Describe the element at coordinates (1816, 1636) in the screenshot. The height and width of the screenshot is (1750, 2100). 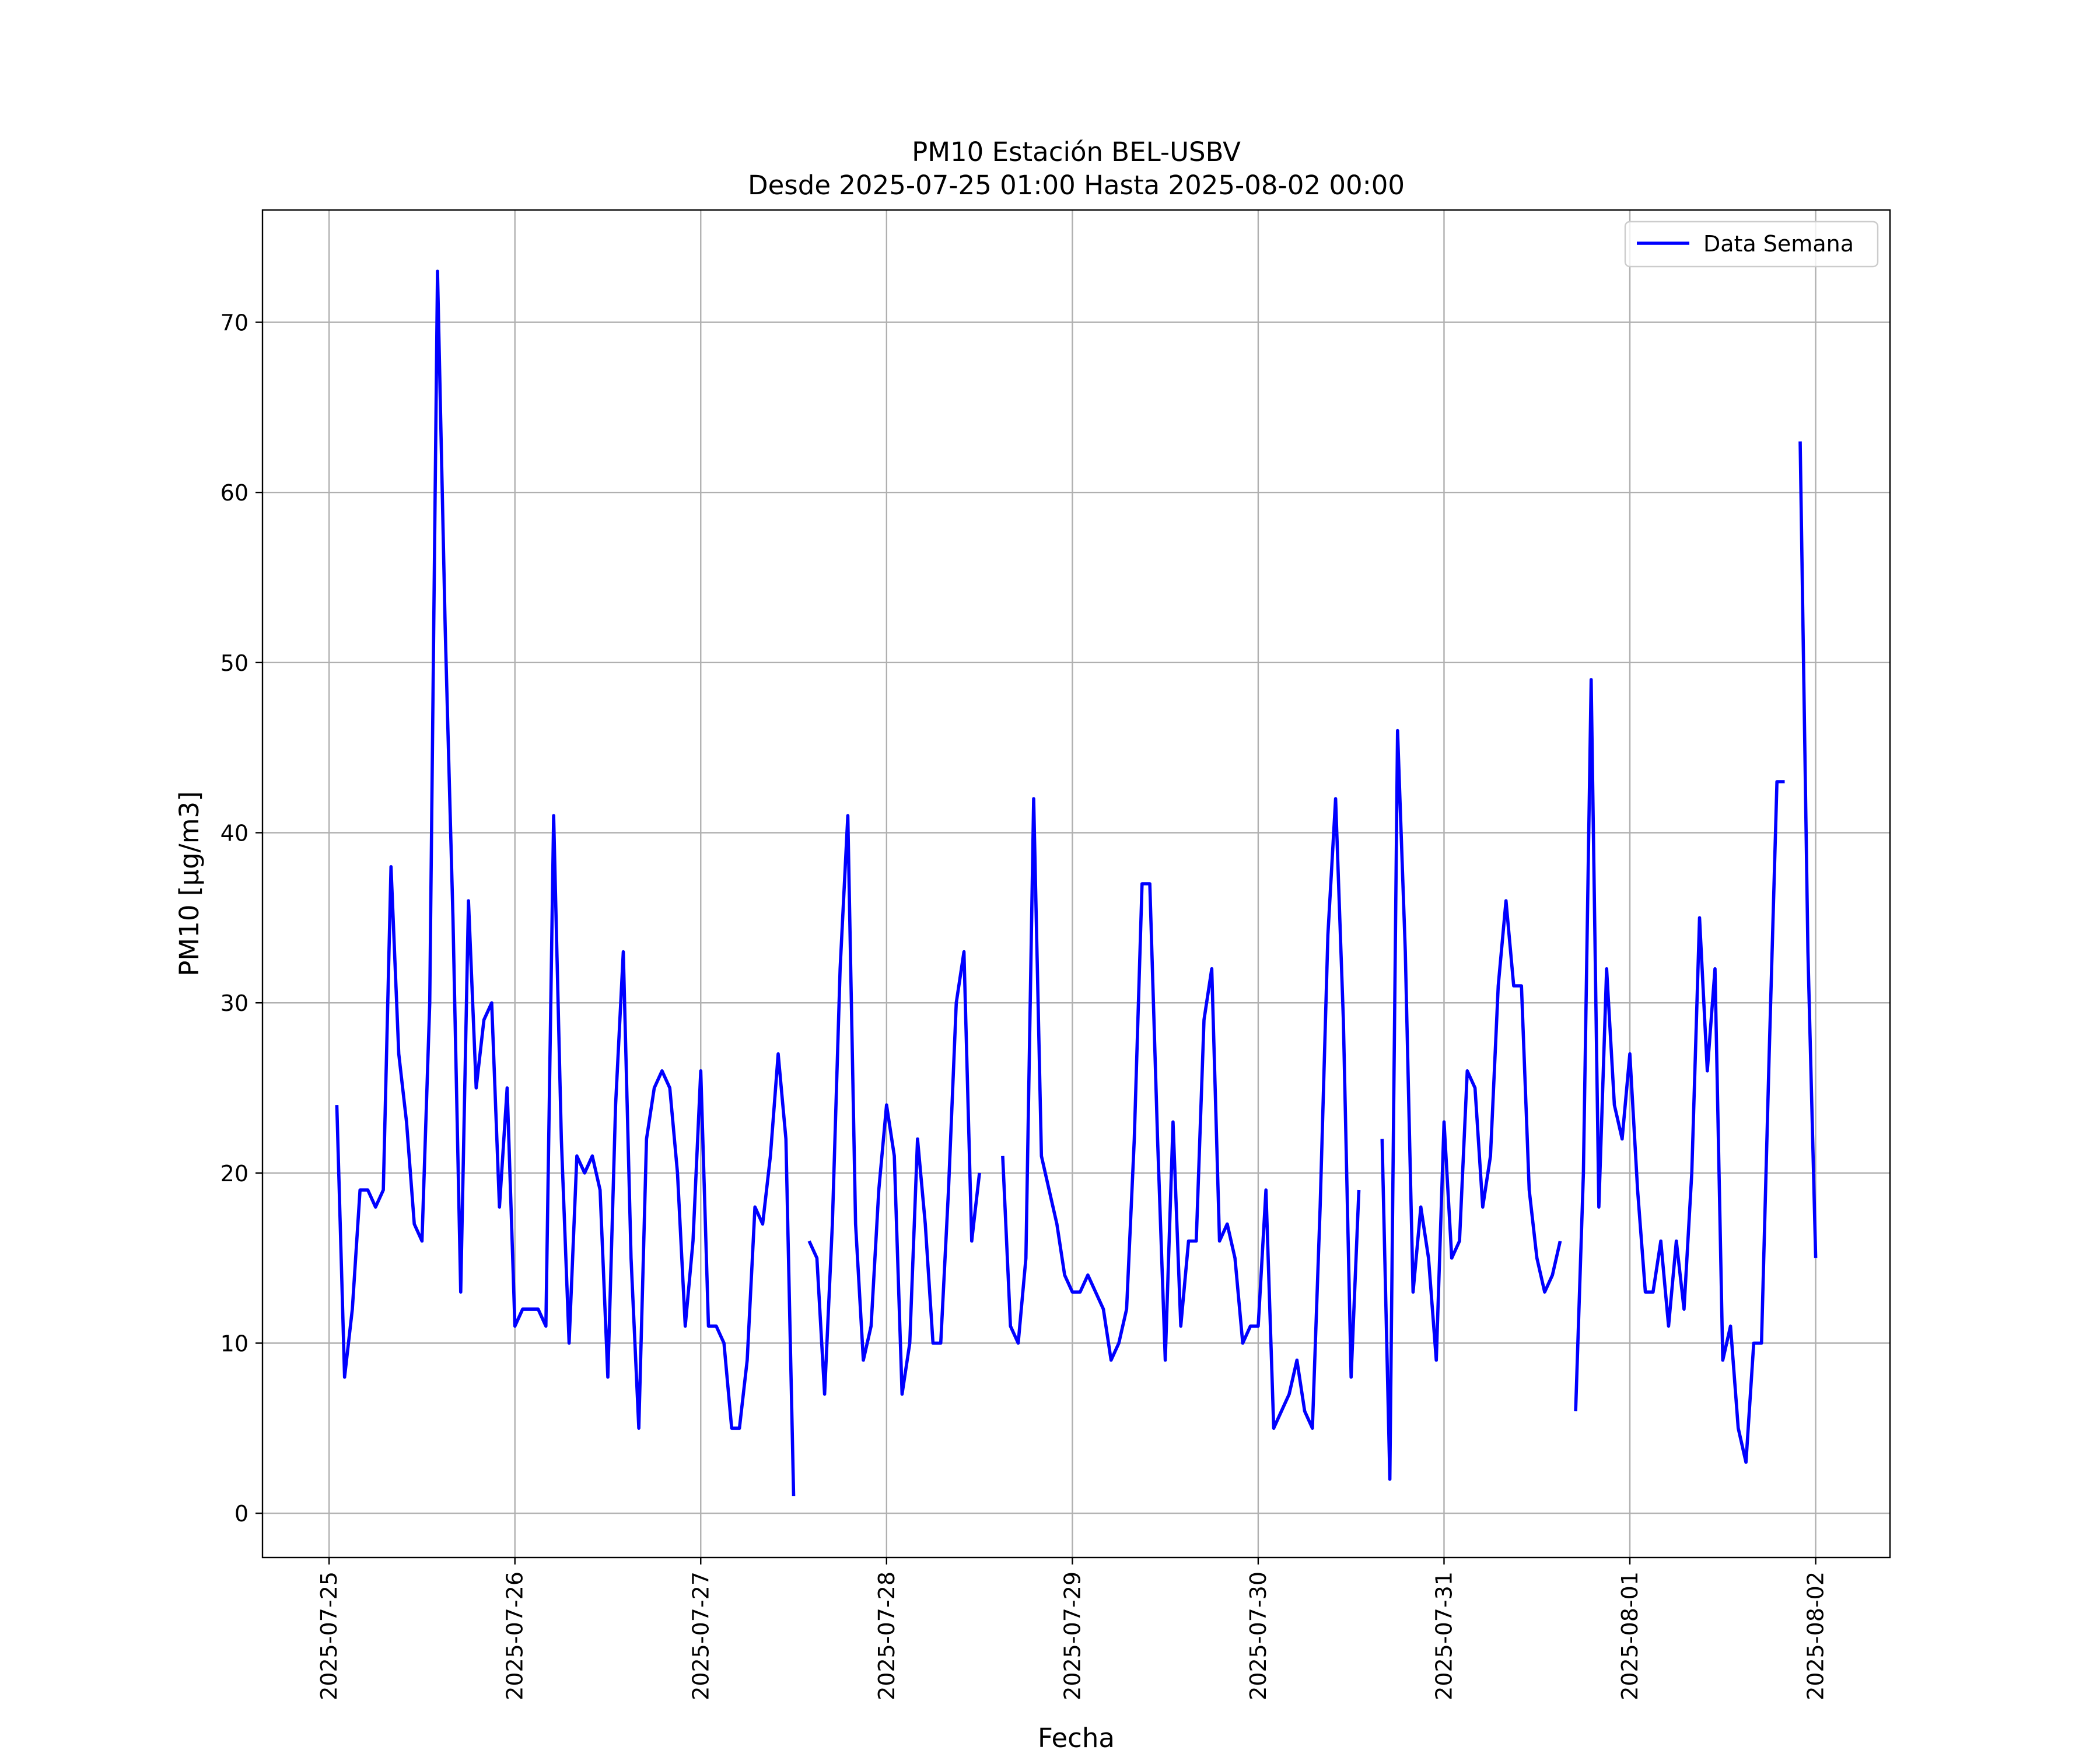
I see `x-tick-label: 2025-08-02` at that location.